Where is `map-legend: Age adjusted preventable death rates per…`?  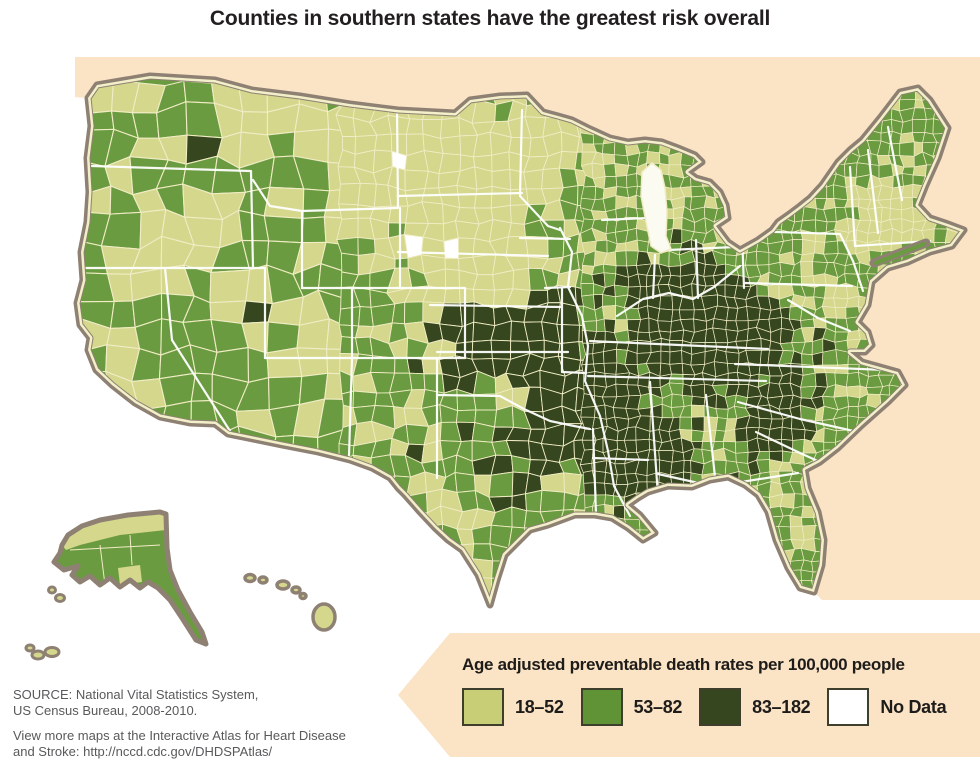
map-legend: Age adjusted preventable death rates per… is located at coordinates (689, 695).